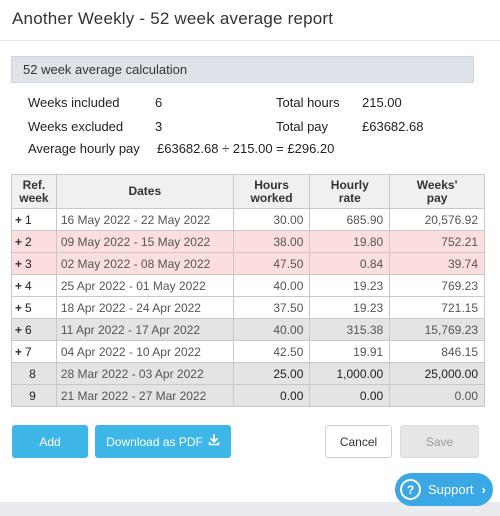  I want to click on download-pdf-button: Download as PDF, so click(163, 441).